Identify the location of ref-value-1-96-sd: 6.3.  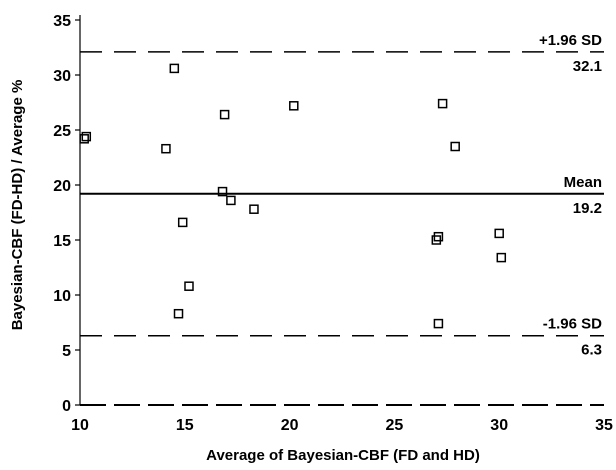
(591, 350).